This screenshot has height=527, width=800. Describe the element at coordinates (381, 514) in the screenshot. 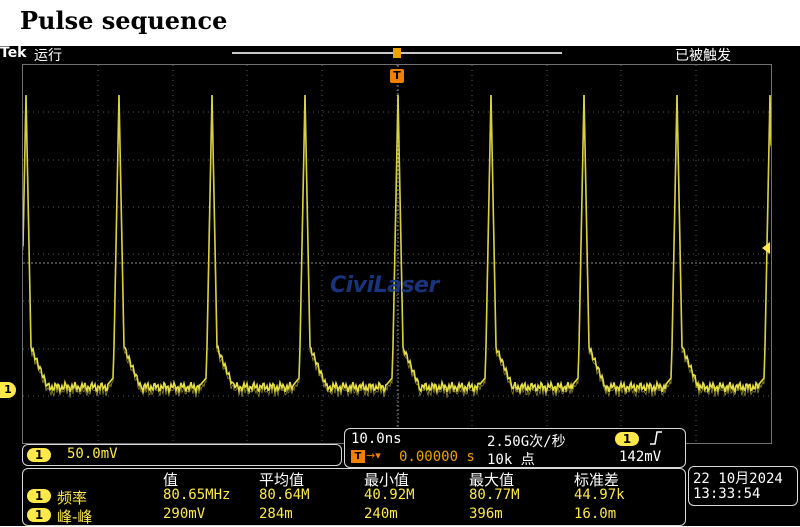

I see `measurement-row-2-min: 240m` at that location.